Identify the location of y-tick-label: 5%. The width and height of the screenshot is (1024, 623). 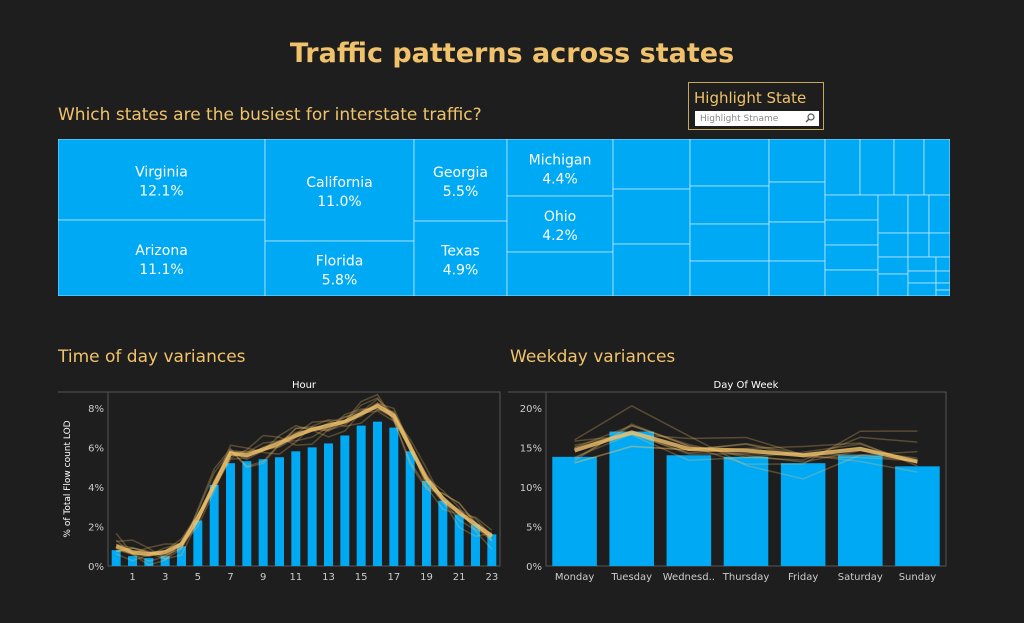
(534, 527).